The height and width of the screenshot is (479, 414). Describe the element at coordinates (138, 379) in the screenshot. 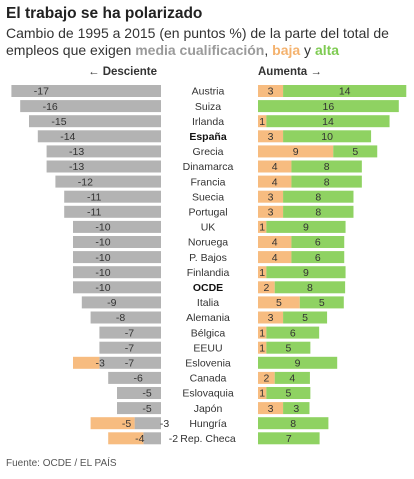

I see `bar-medium-label: -6` at that location.